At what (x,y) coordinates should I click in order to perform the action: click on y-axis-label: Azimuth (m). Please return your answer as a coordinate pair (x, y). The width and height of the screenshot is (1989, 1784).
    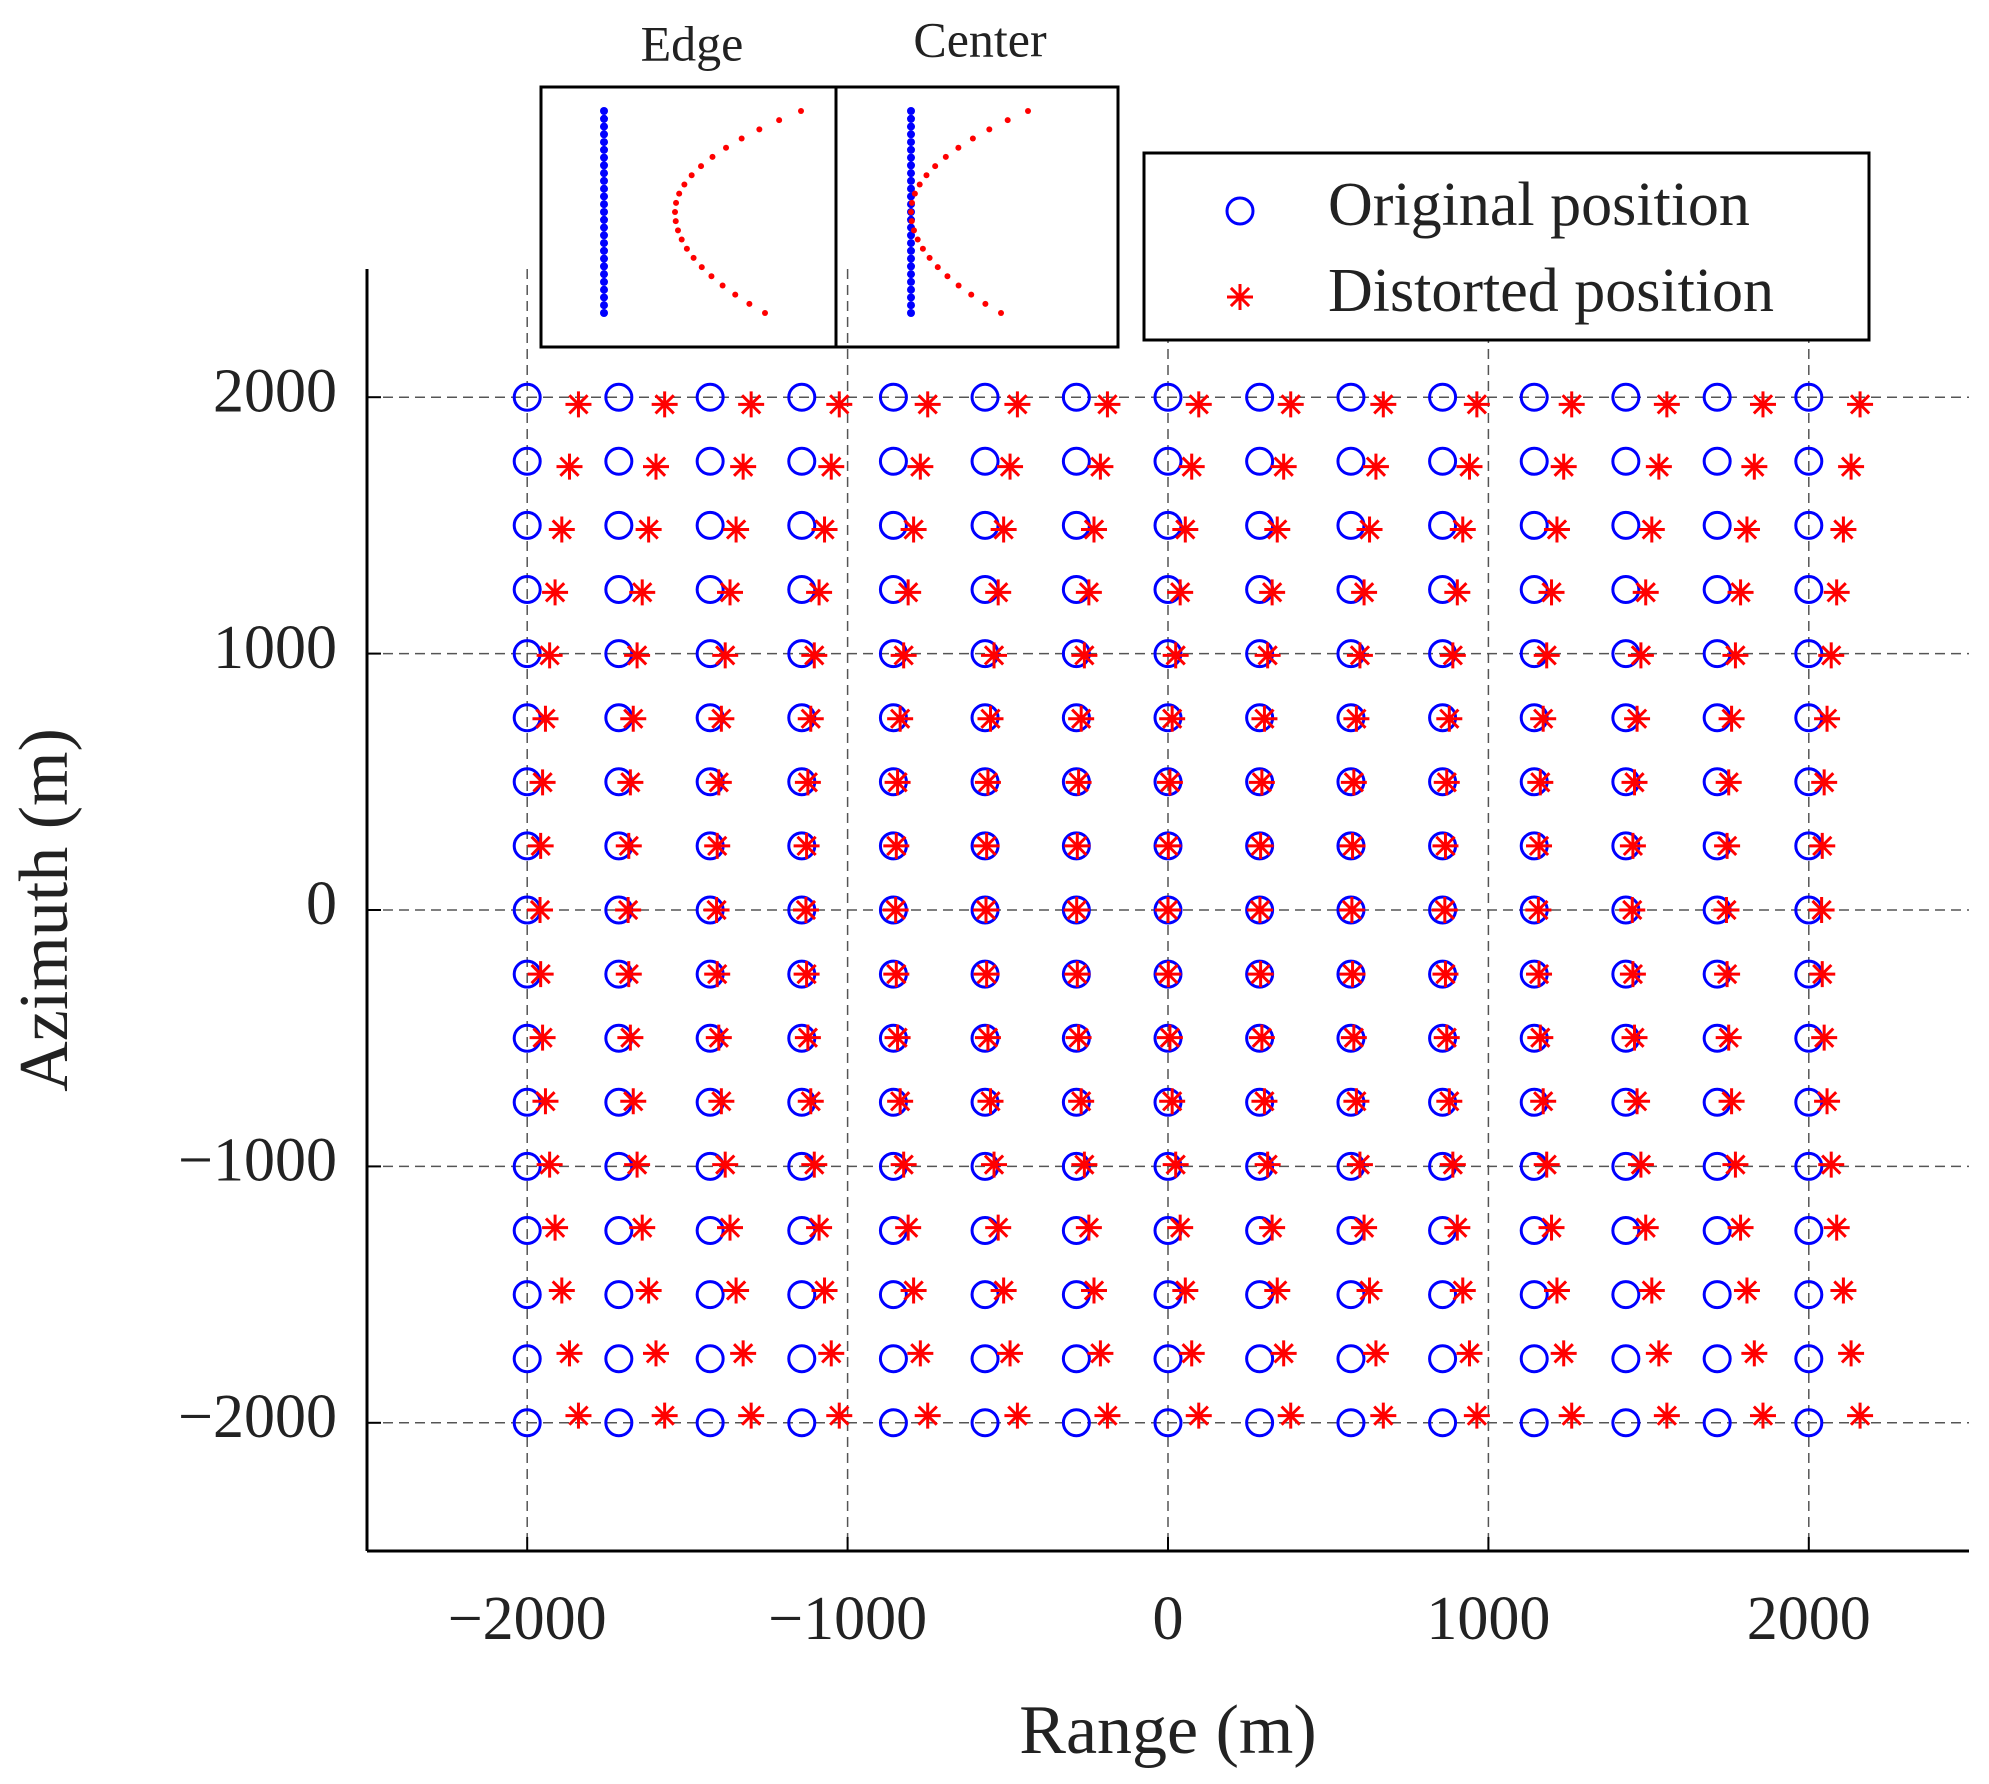
    Looking at the image, I should click on (44, 910).